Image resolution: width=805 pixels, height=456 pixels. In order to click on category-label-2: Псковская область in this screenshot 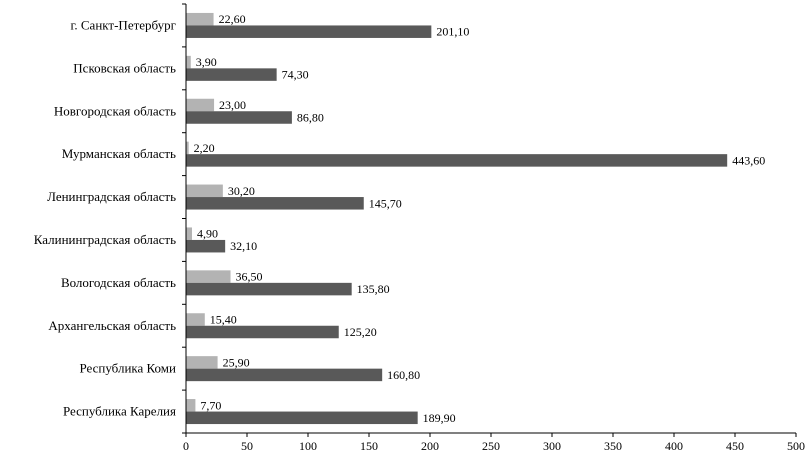, I will do `click(124, 67)`.